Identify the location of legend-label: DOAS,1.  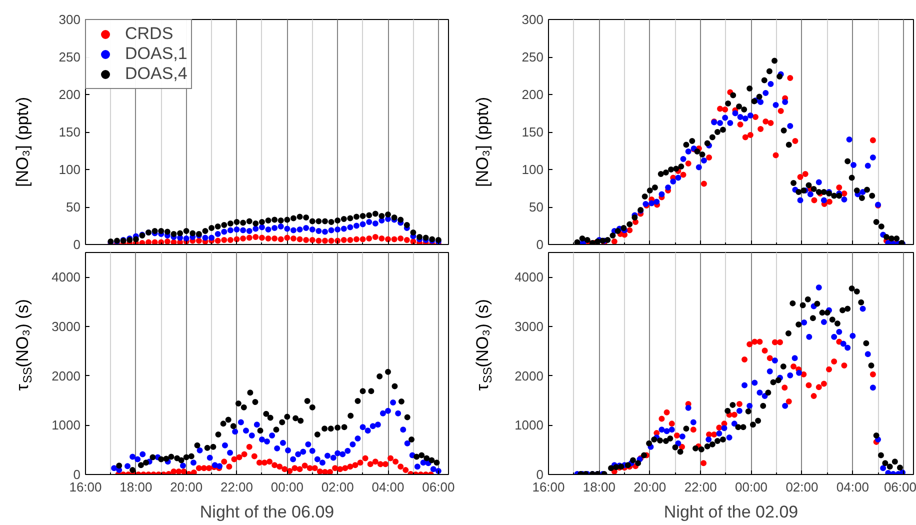
(156, 54).